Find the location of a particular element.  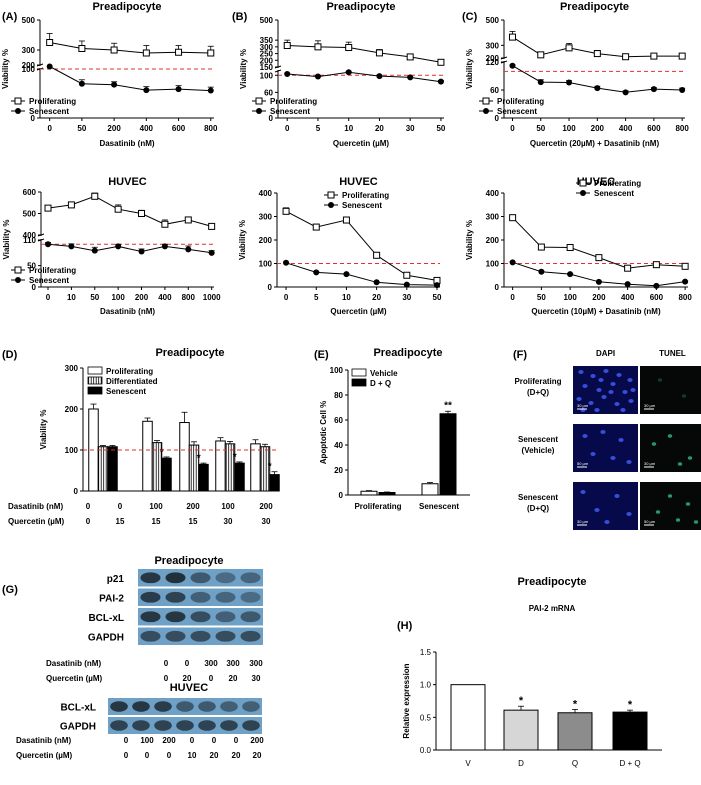

row-label: Senescent is located at coordinates (538, 439).